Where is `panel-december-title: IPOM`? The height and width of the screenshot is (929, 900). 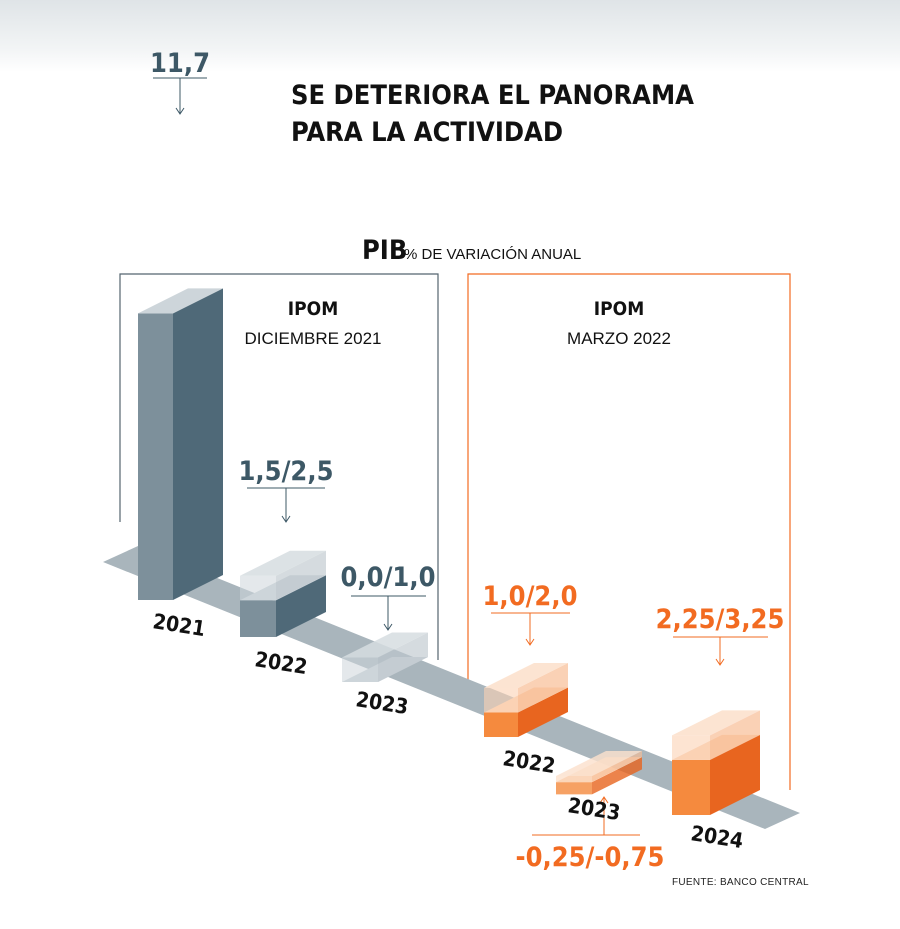
panel-december-title: IPOM is located at coordinates (313, 309).